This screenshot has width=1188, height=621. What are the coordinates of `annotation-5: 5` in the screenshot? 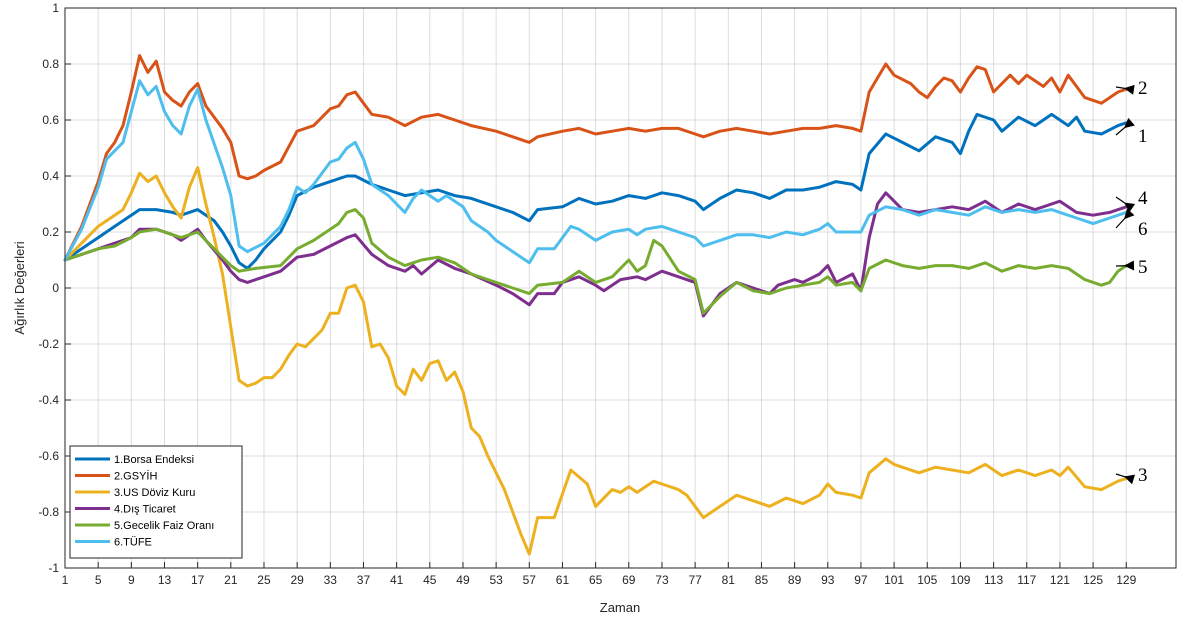 It's located at (1131, 267).